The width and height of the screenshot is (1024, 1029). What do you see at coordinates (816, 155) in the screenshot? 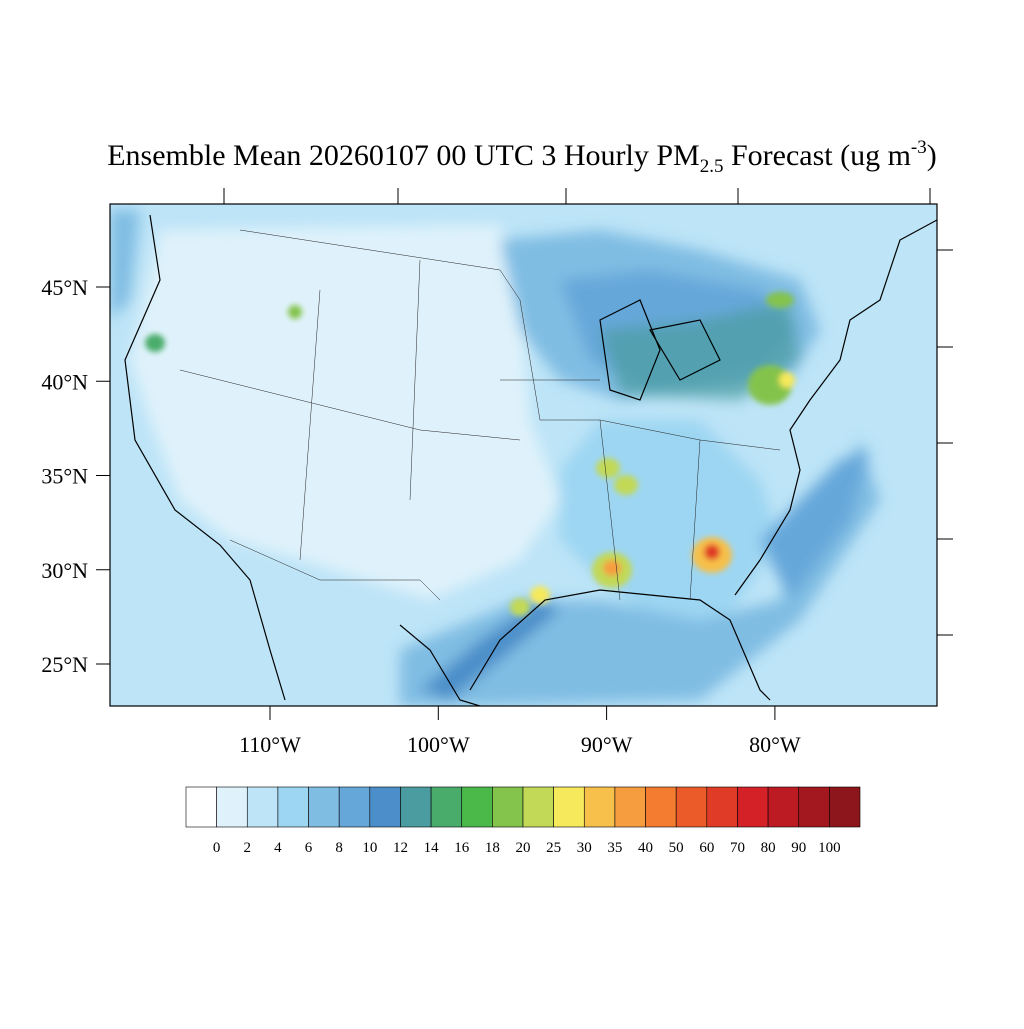
I see `title-mid: Forecast (ug m` at bounding box center [816, 155].